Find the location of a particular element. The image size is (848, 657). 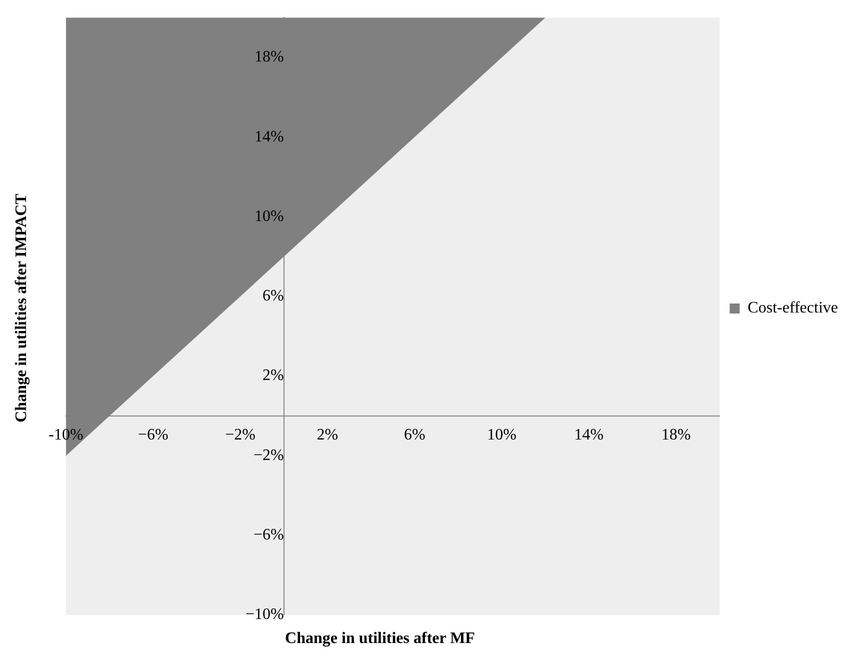

x-tick-label: -10% is located at coordinates (66, 435).